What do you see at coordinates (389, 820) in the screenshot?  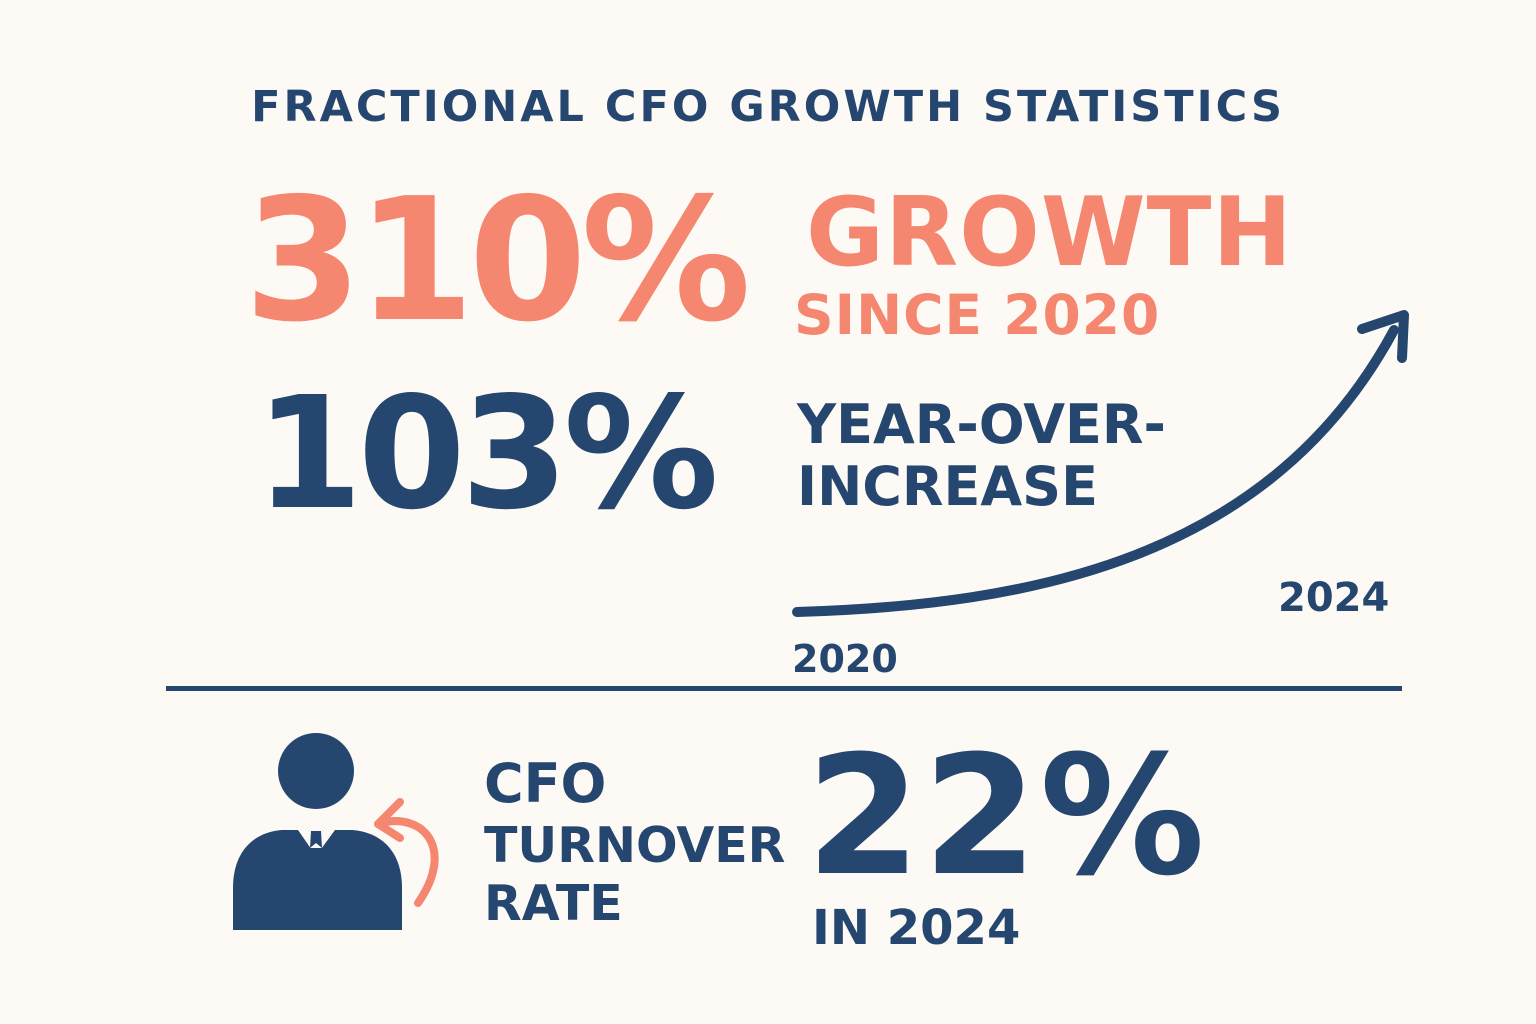 I see `return-arrowhead` at bounding box center [389, 820].